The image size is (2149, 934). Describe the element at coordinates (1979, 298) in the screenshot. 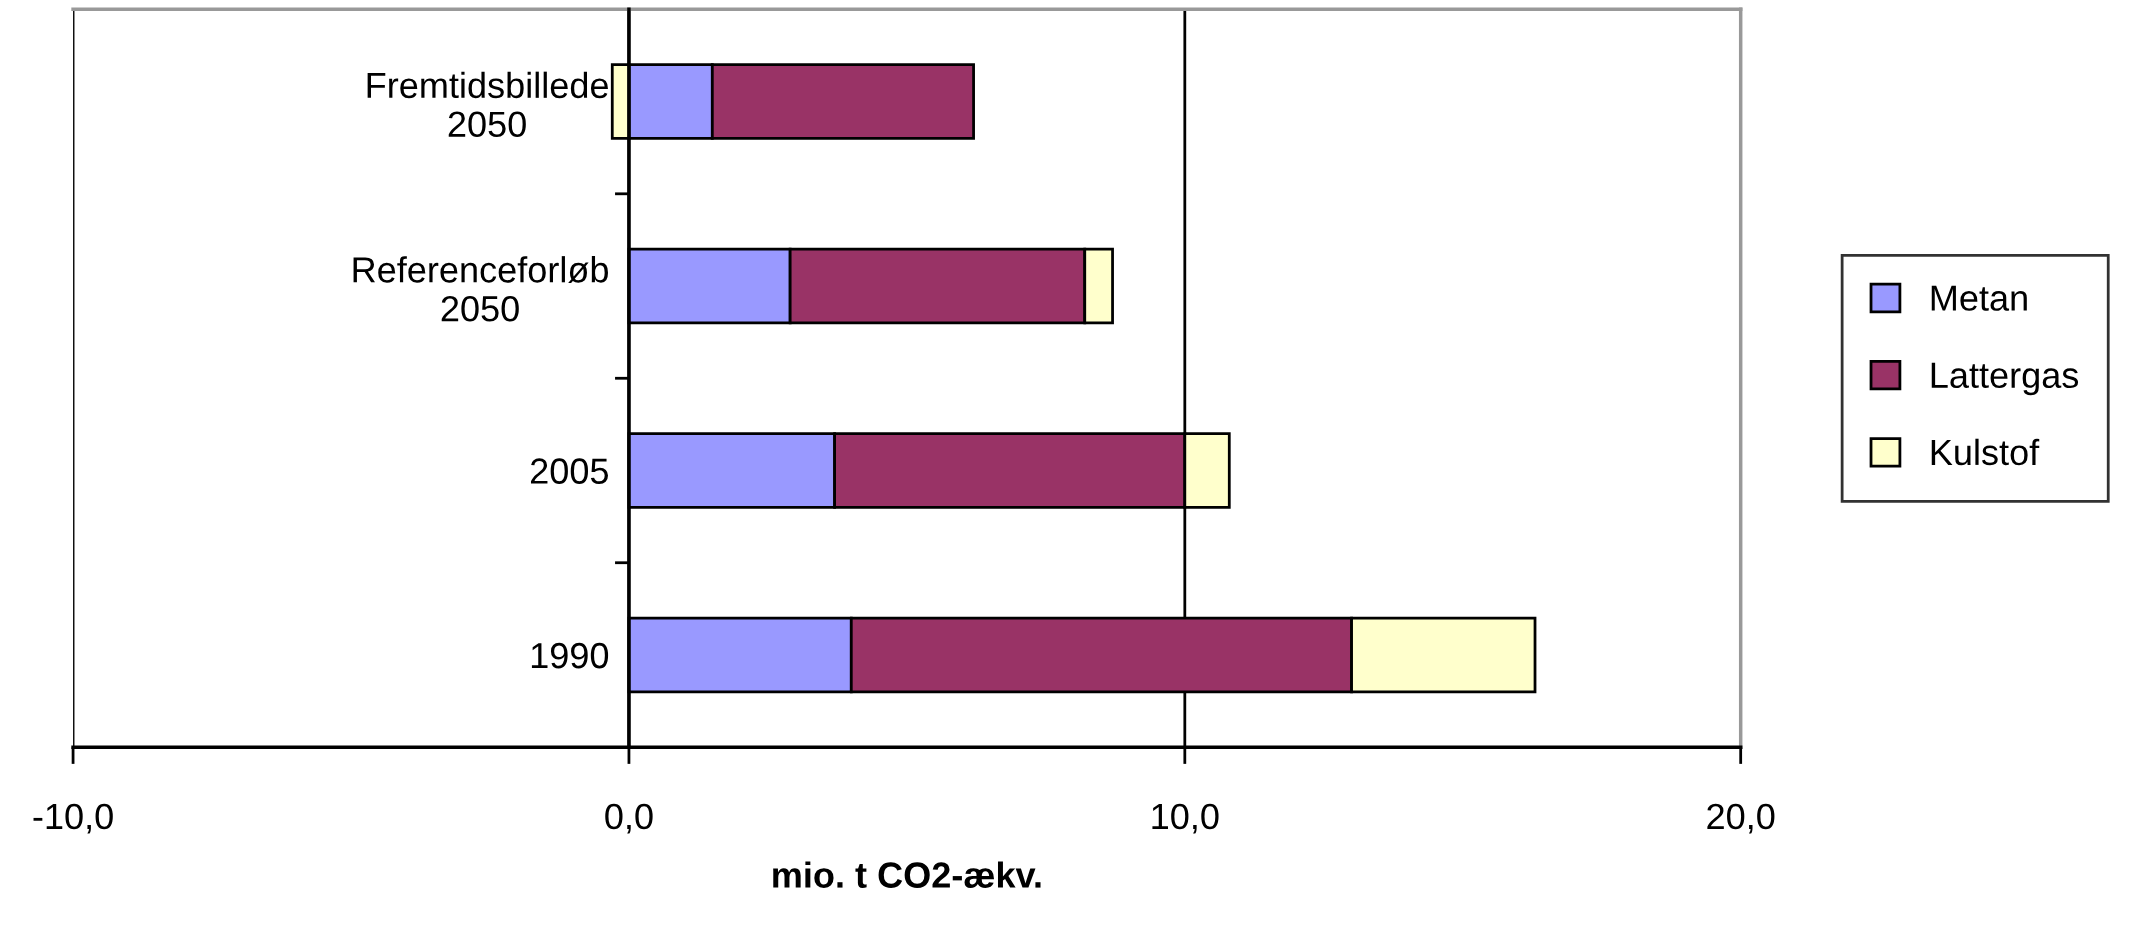

I see `legend-label: Metan` at that location.